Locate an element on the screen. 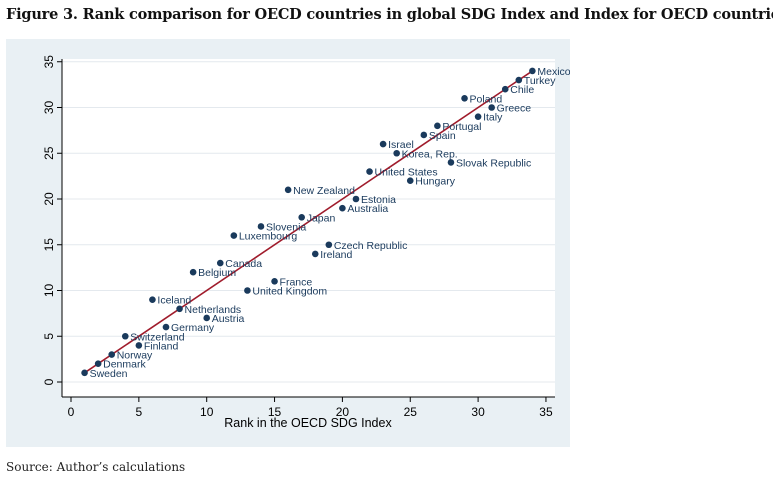 The width and height of the screenshot is (773, 486). data-point-label: Korea, Rep. is located at coordinates (430, 154).